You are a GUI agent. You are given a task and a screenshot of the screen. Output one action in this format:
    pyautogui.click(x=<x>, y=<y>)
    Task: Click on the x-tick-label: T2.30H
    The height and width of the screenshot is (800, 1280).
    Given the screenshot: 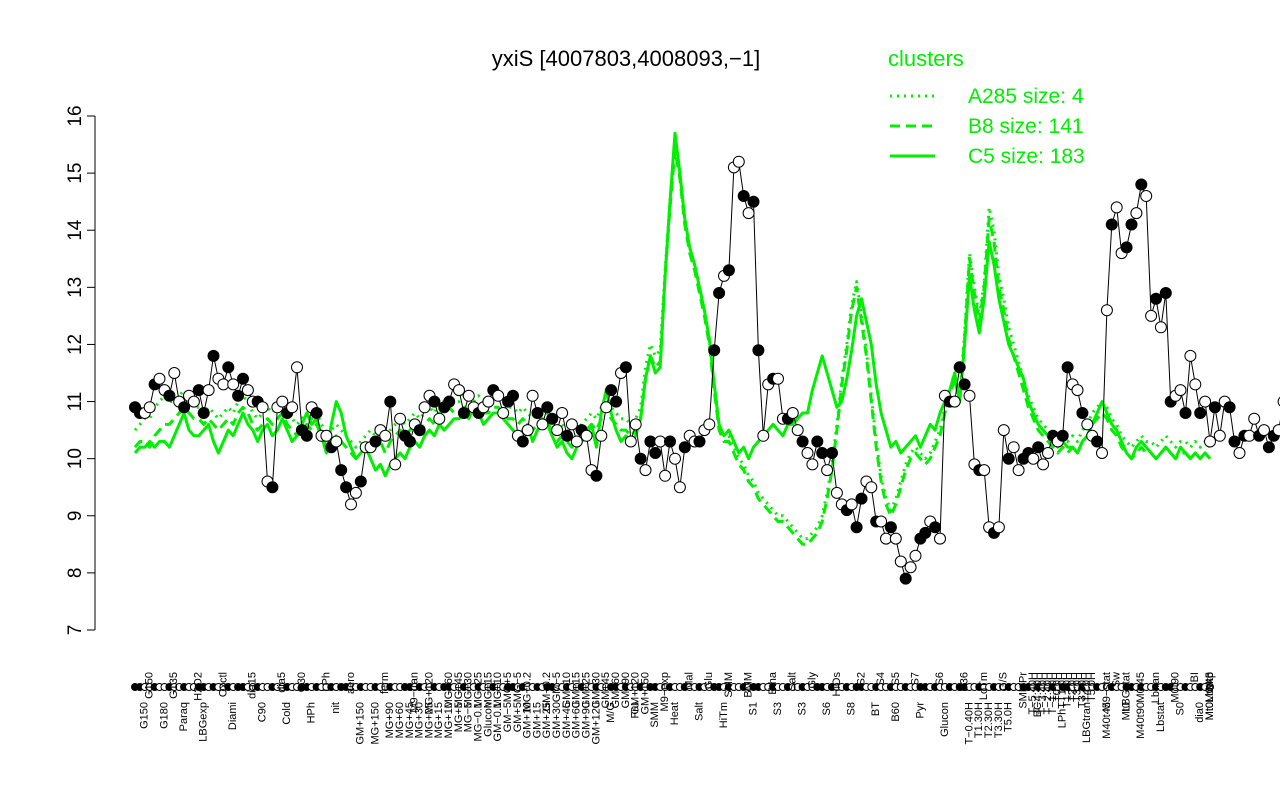 What is the action you would take?
    pyautogui.click(x=989, y=720)
    